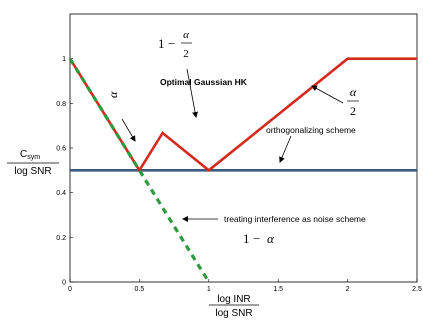 Image resolution: width=423 pixels, height=321 pixels. What do you see at coordinates (128, 130) in the screenshot?
I see `arrow-first-segment` at bounding box center [128, 130].